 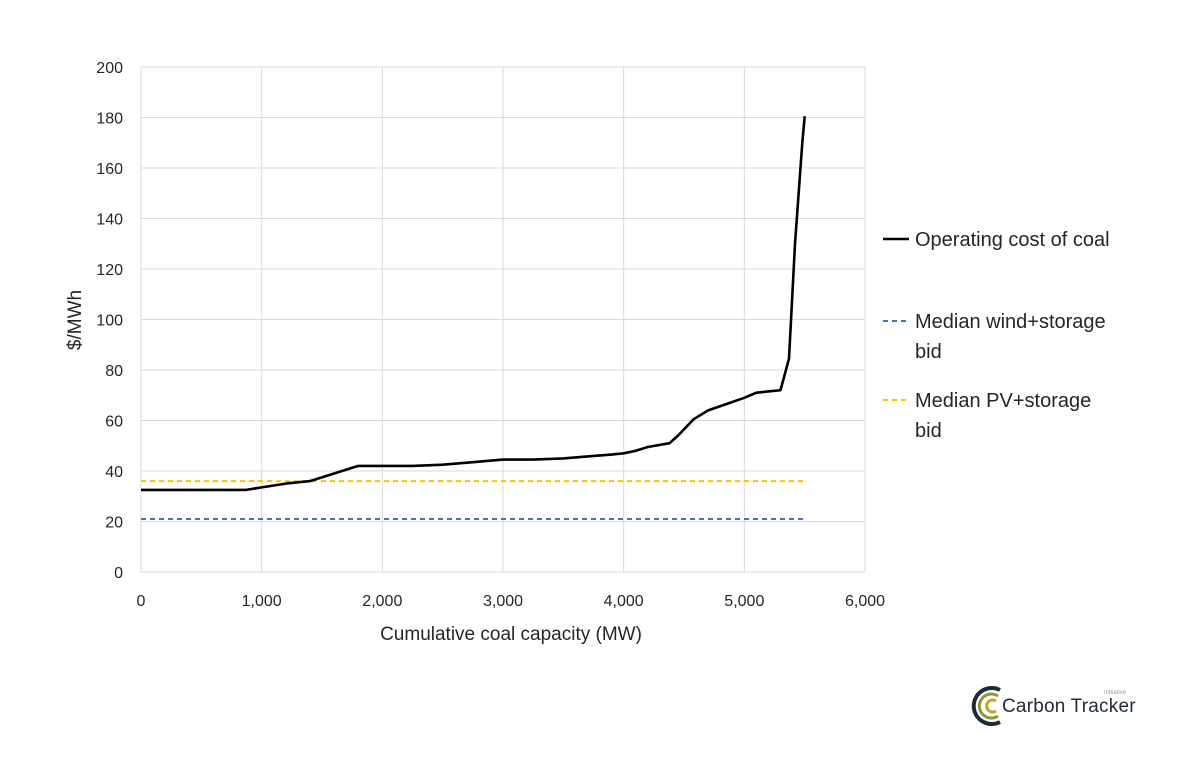 I want to click on logo-subtext: Initiative, so click(x=1115, y=693).